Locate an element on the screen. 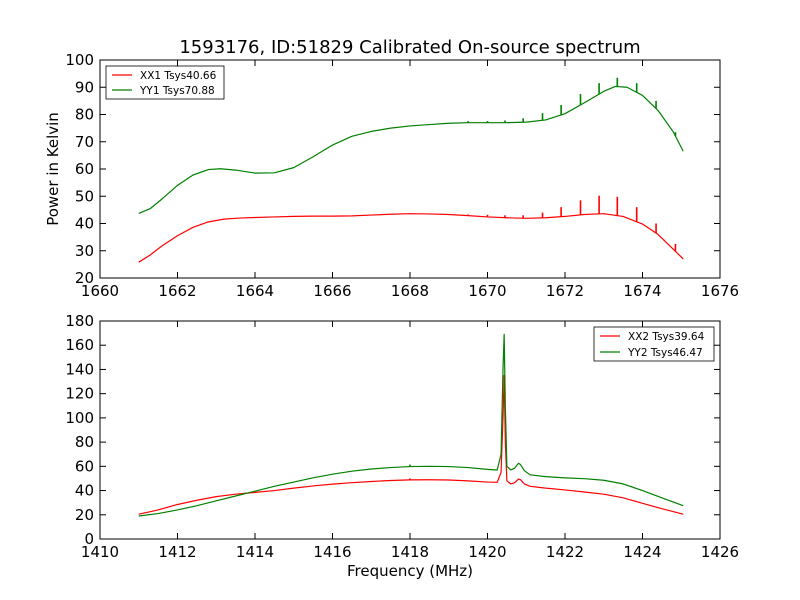  x-tick-label: 1670 is located at coordinates (487, 291).